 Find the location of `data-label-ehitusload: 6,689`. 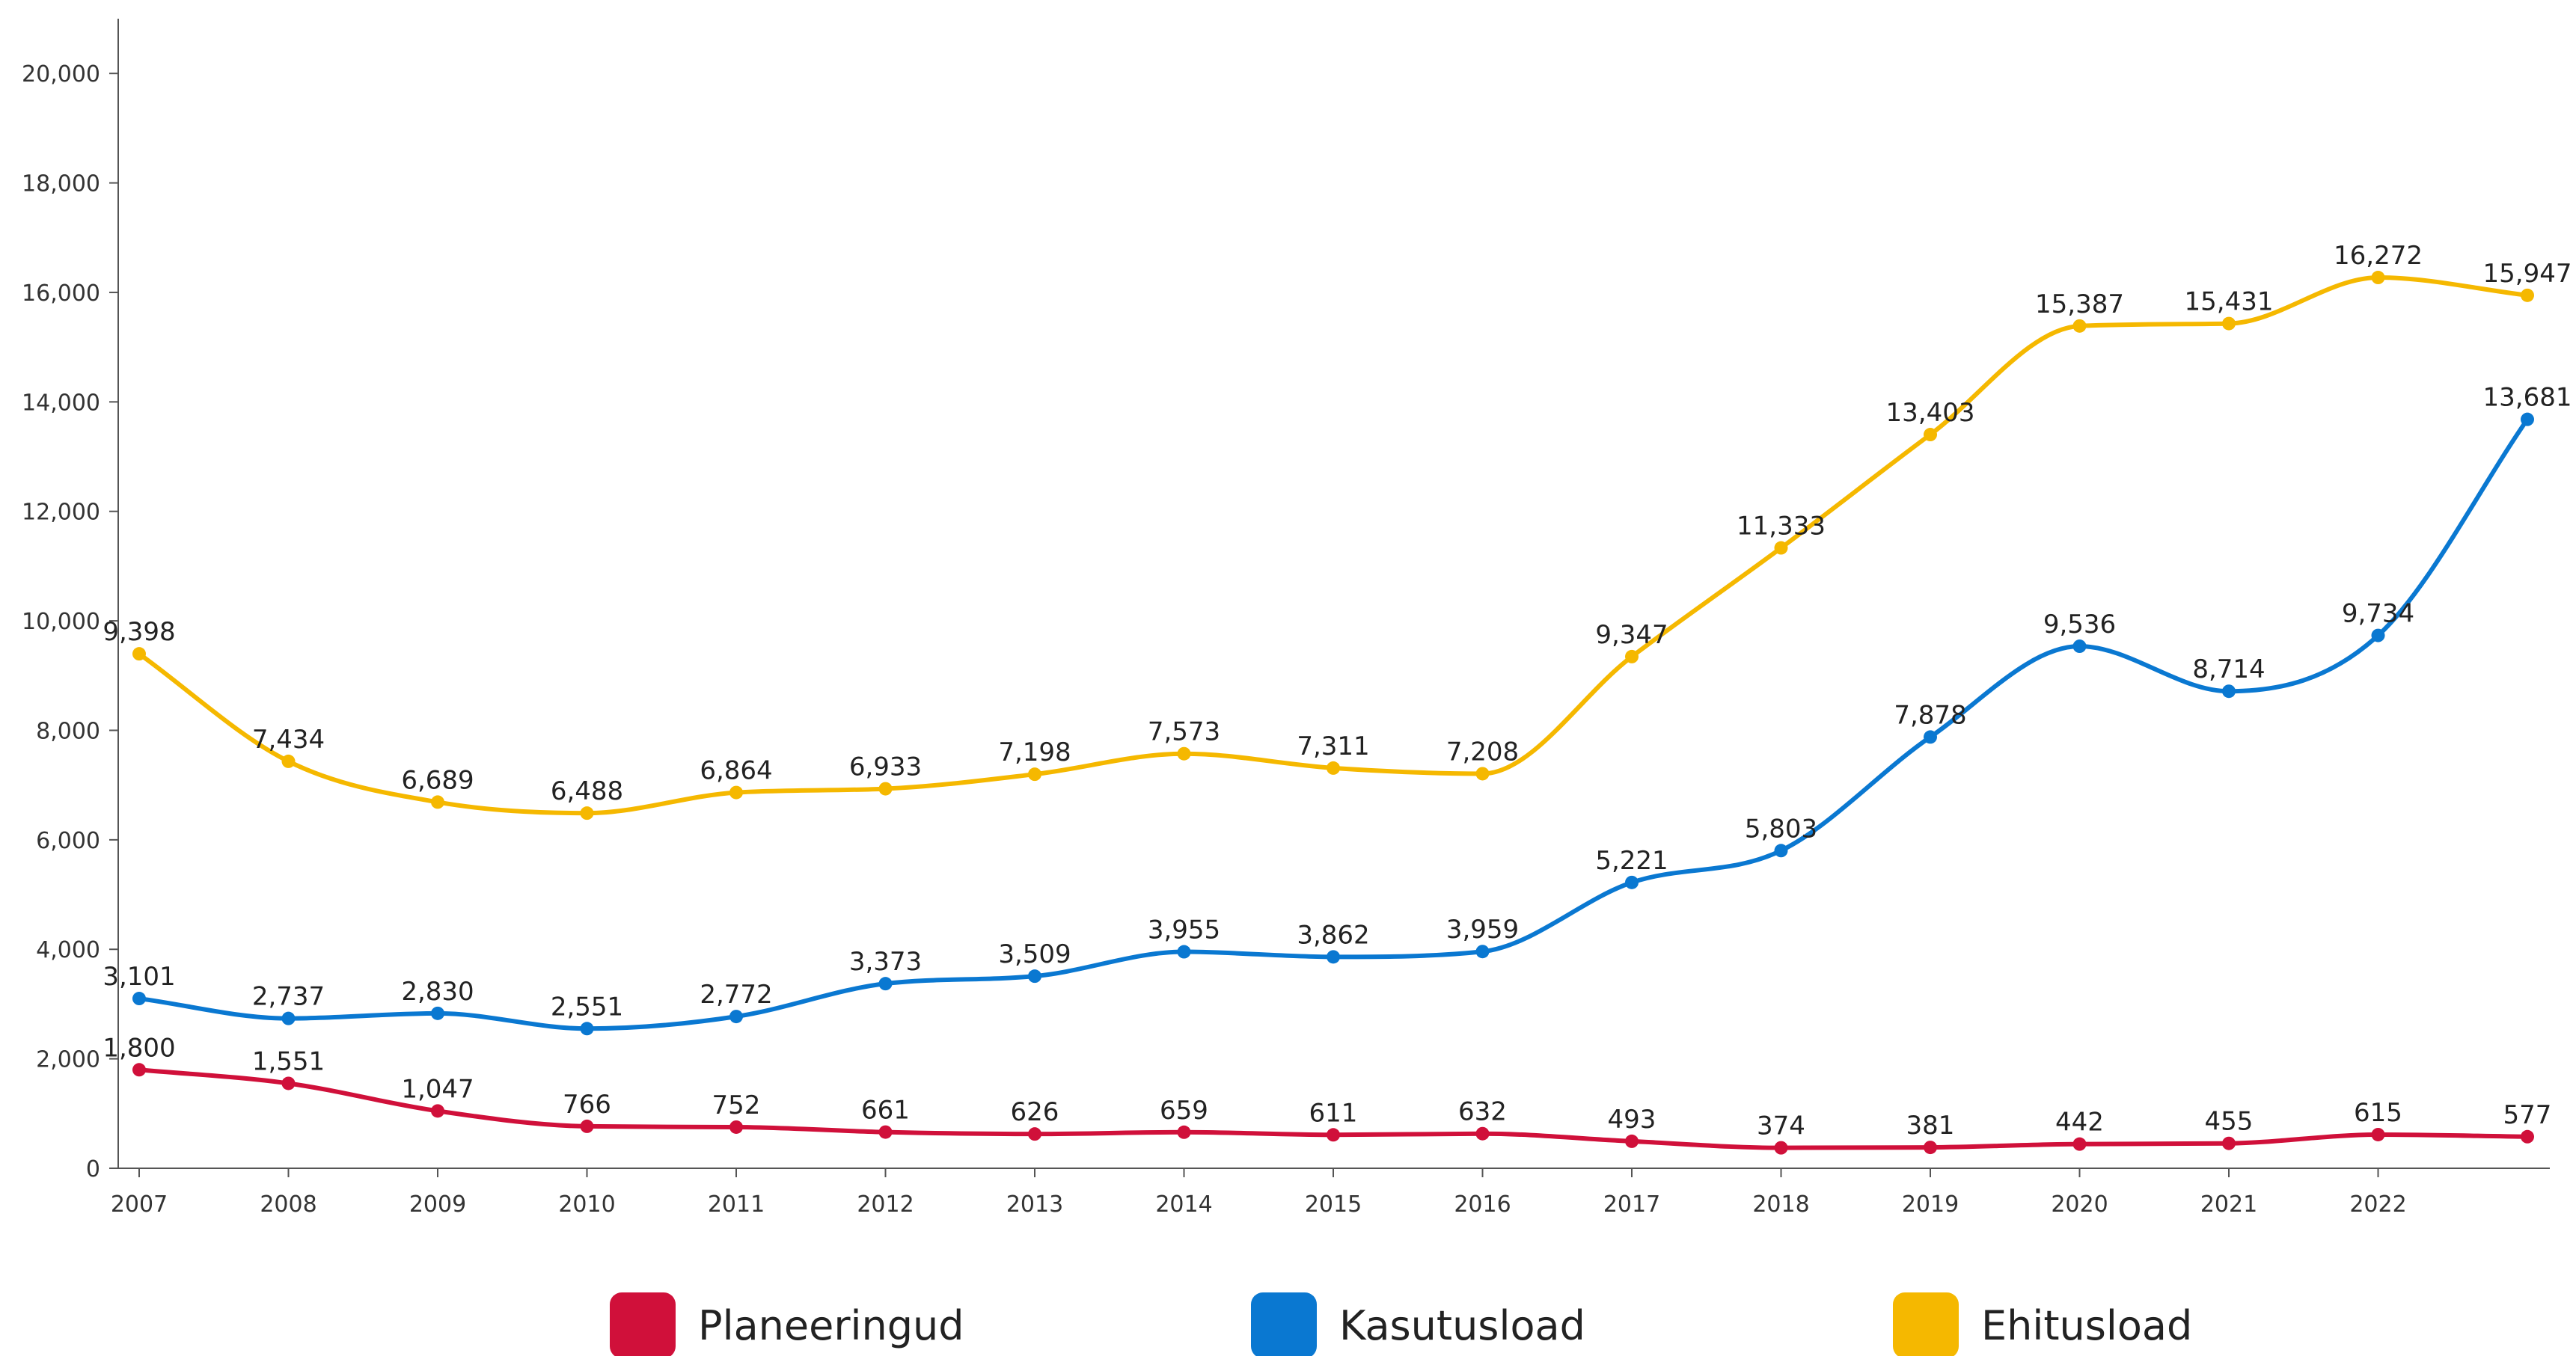

data-label-ehitusload: 6,689 is located at coordinates (438, 780).